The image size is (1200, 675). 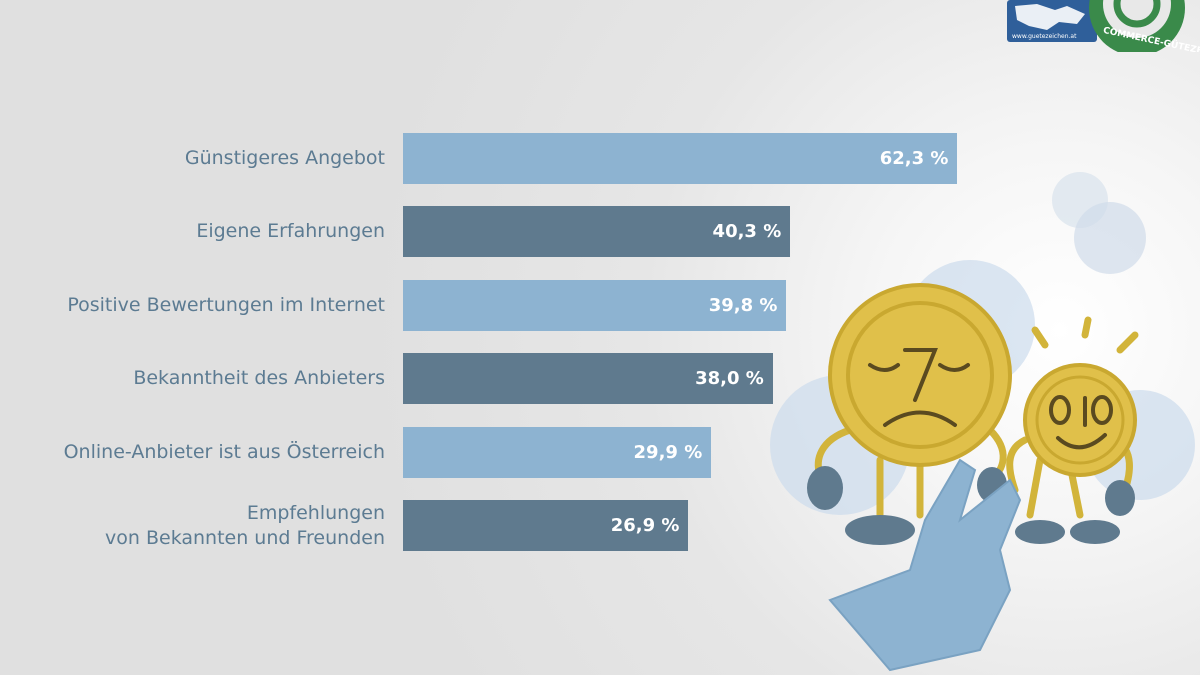 I want to click on value-label: 62,3 %, so click(x=914, y=158).